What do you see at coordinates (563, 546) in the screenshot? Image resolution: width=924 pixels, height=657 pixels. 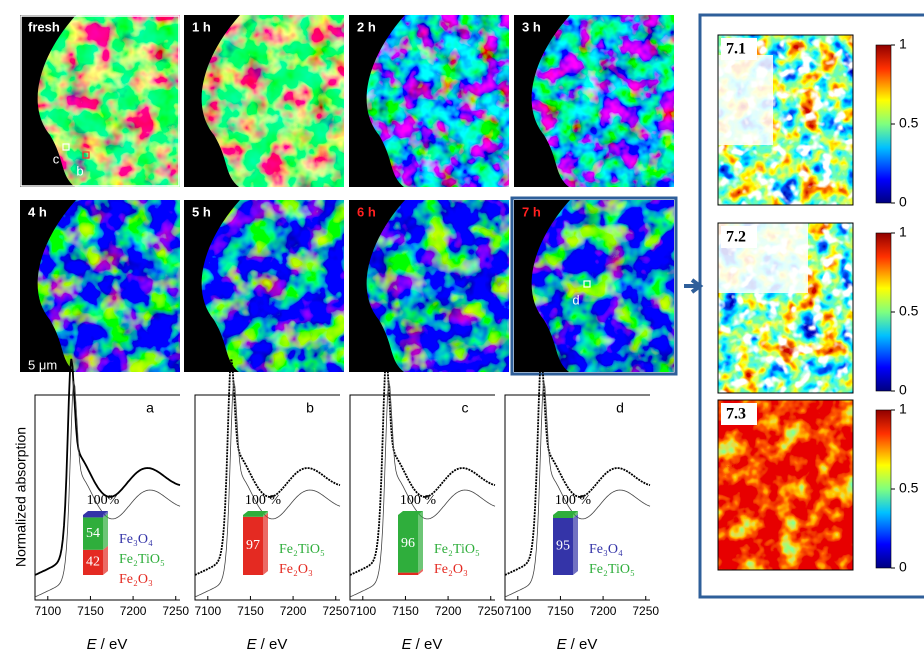 I see `bar-value-label: 95` at bounding box center [563, 546].